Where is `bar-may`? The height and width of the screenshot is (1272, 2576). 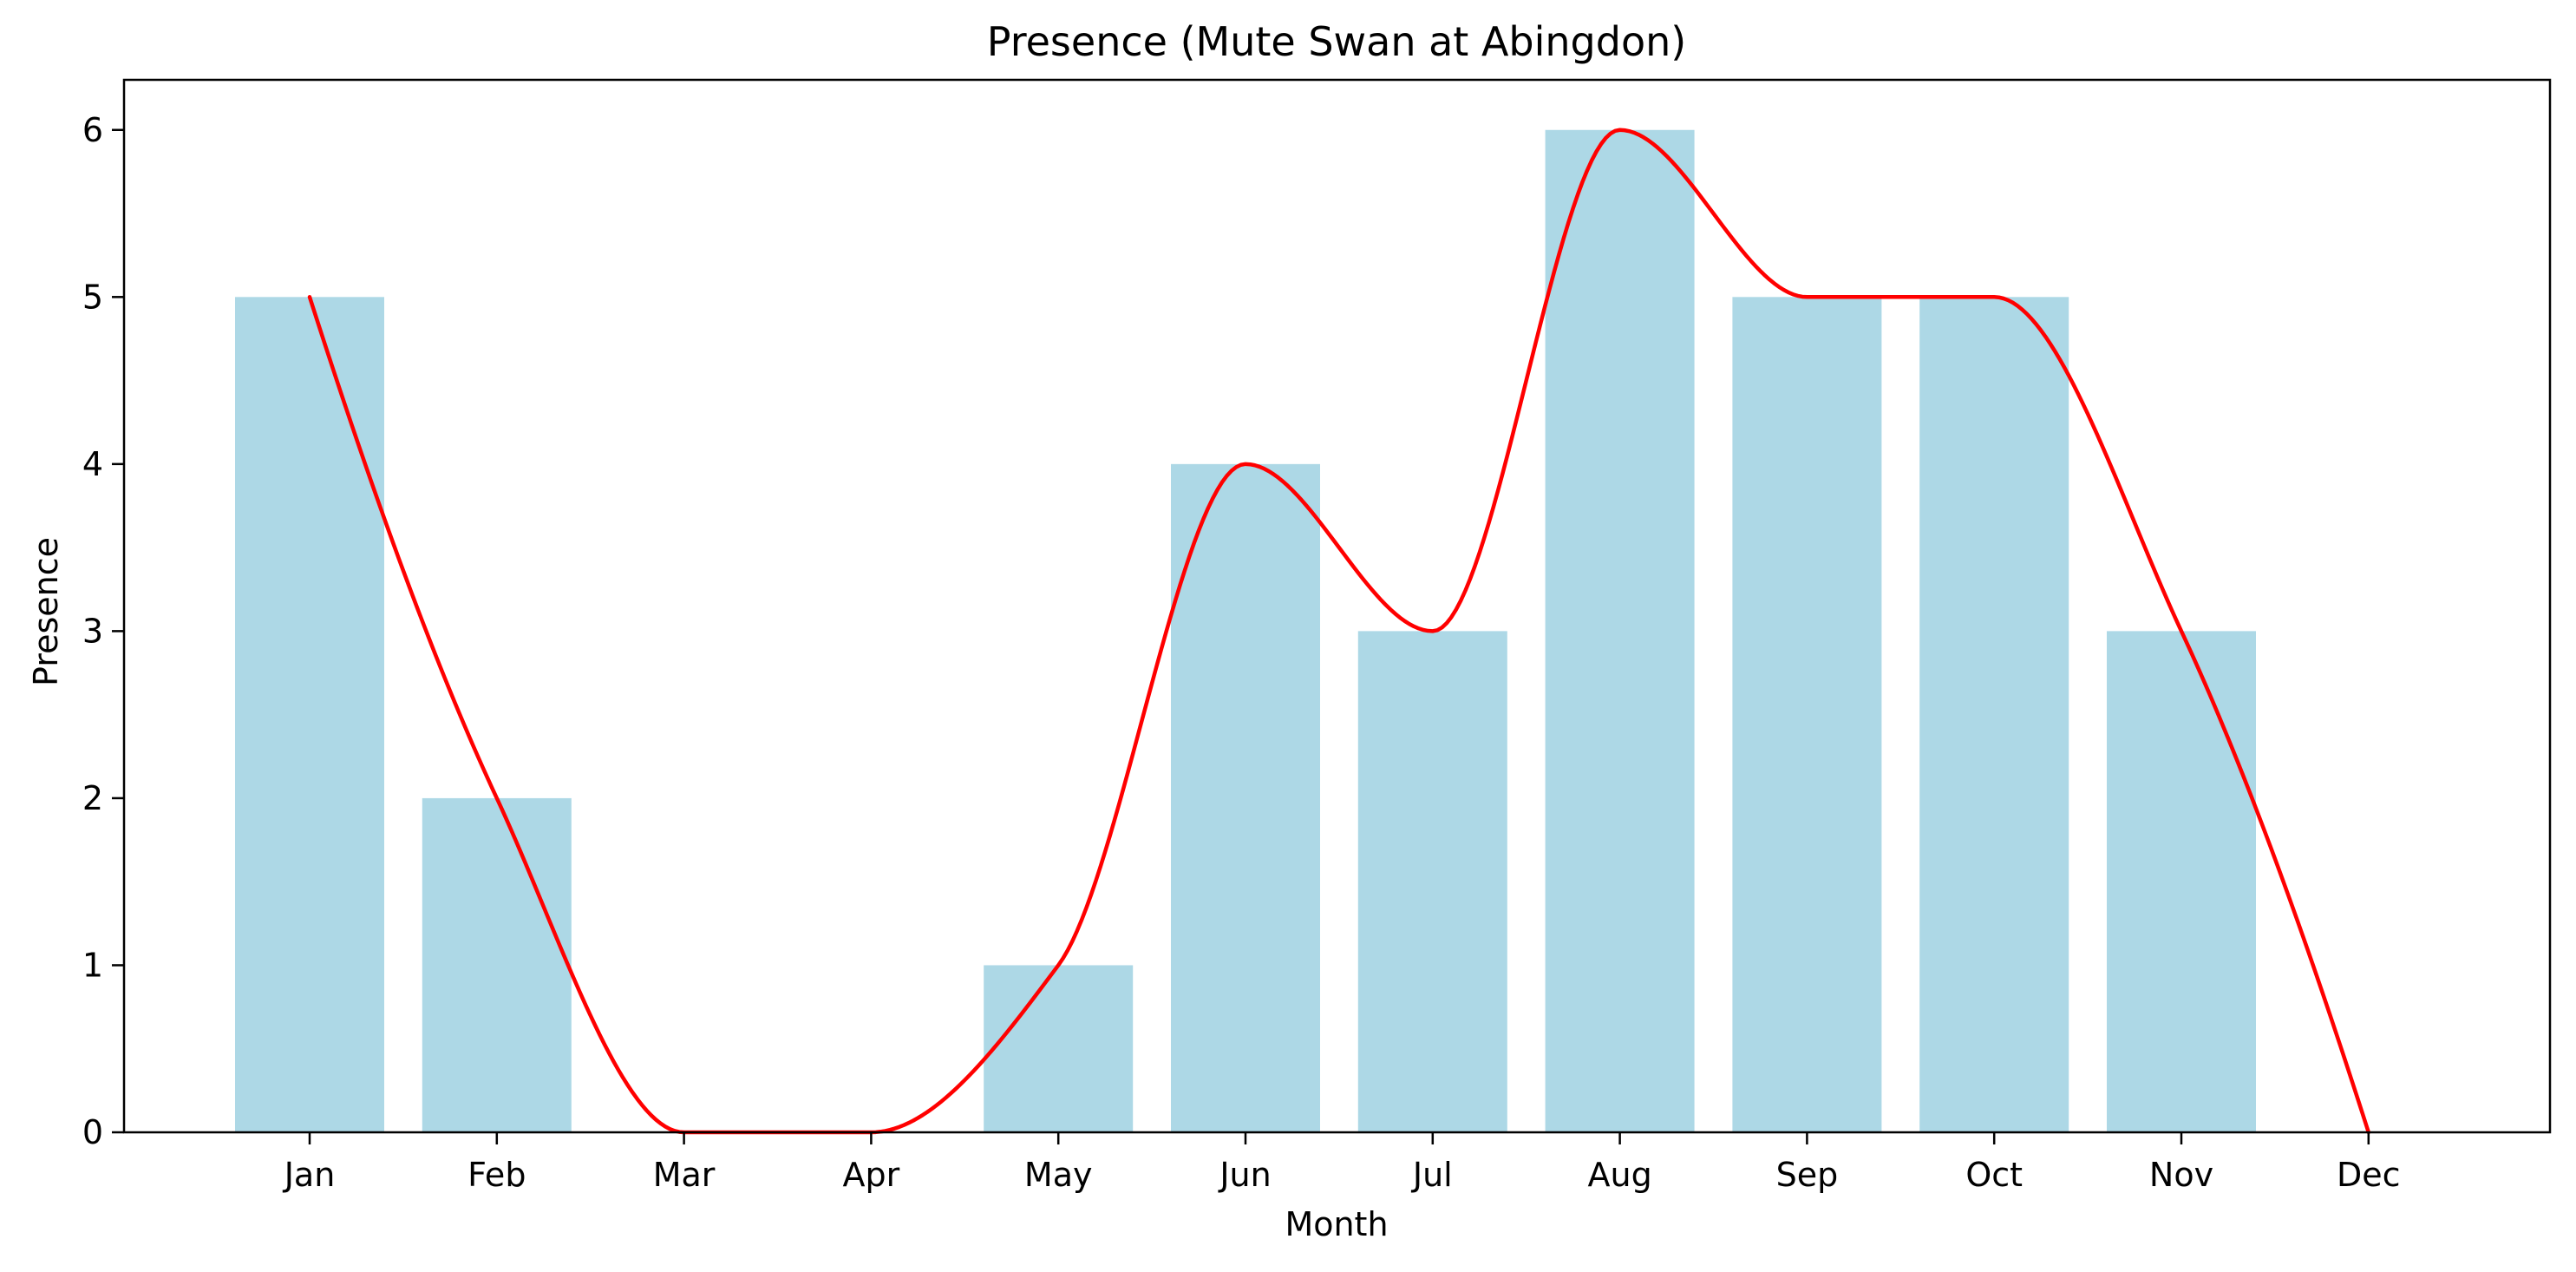
bar-may is located at coordinates (1059, 1048).